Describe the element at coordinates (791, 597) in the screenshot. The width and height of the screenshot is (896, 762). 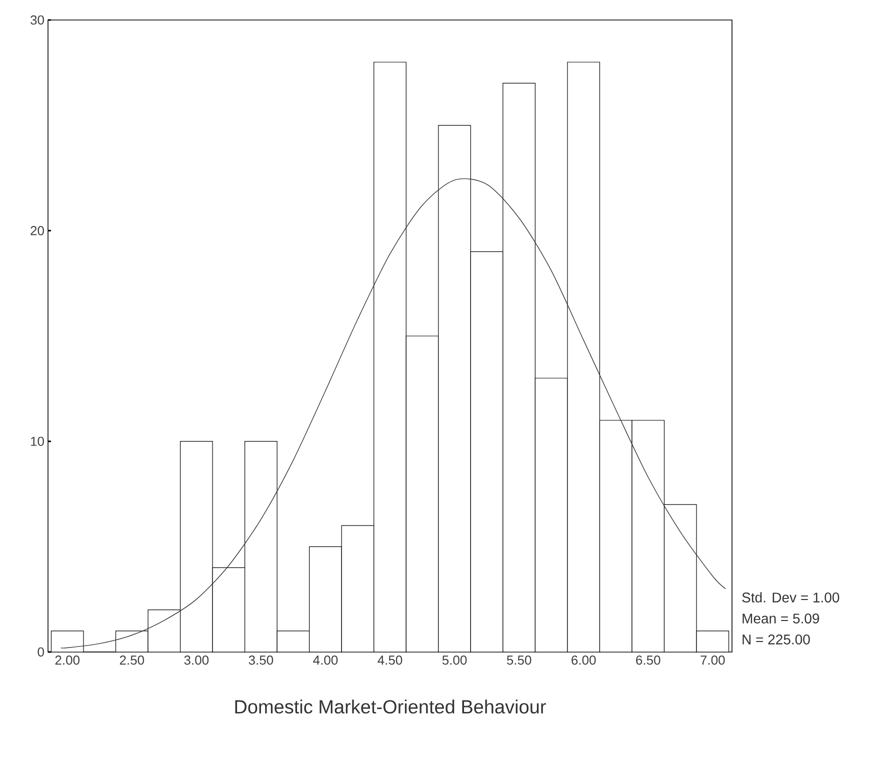
I see `text: Std. Dev = 1.00` at that location.